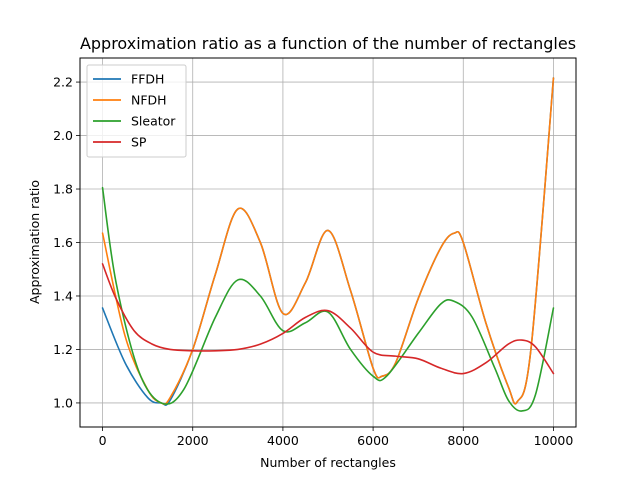 This screenshot has width=640, height=480. I want to click on legend-label-sleator: Sleator, so click(153, 121).